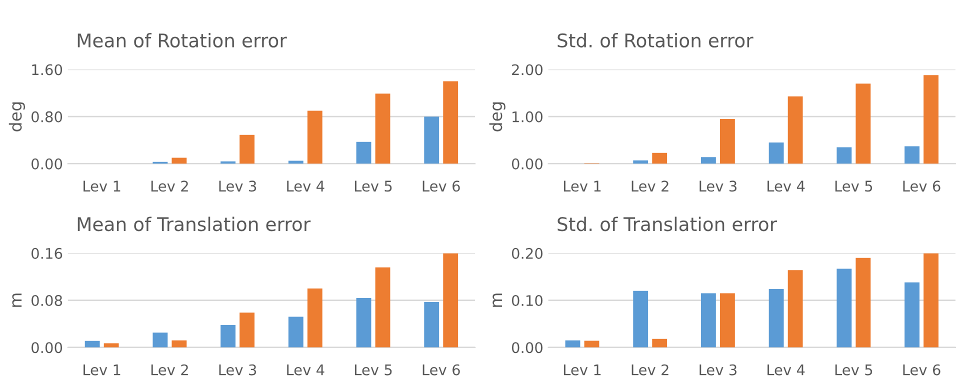 This screenshot has width=970, height=386. Describe the element at coordinates (527, 70) in the screenshot. I see `y-tick-label: 2.00` at that location.